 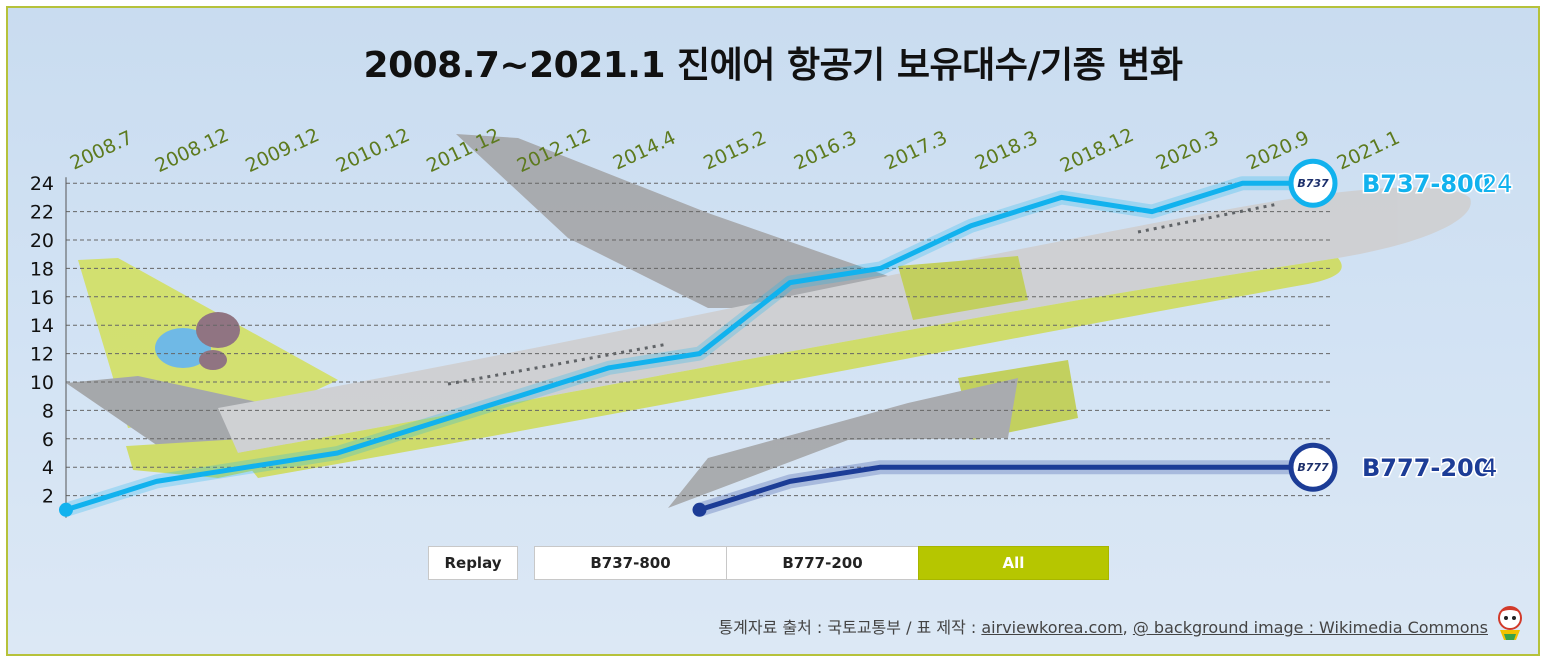 What do you see at coordinates (1489, 468) in the screenshot?
I see `series-end-value: 4` at bounding box center [1489, 468].